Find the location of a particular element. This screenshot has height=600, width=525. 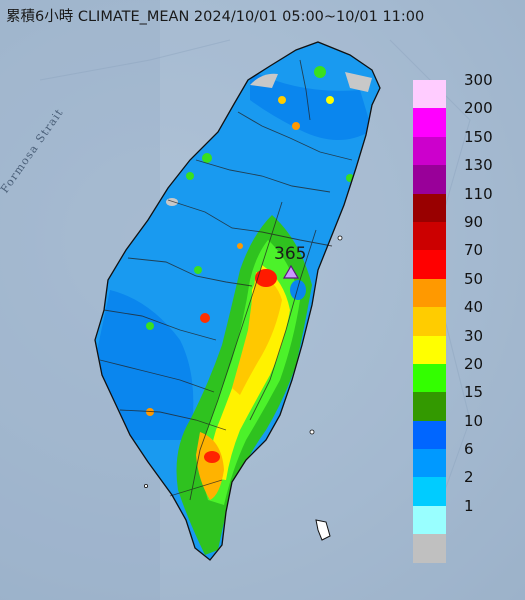

legend-row: 110 is located at coordinates (456, 203).